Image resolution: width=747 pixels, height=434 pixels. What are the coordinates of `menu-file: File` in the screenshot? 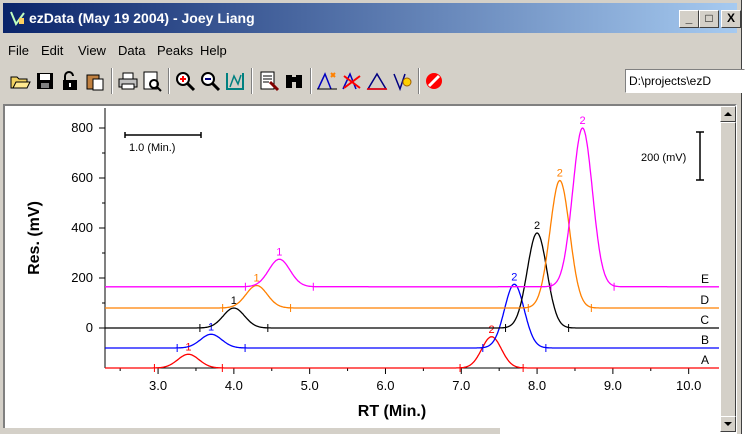 It's located at (18, 50).